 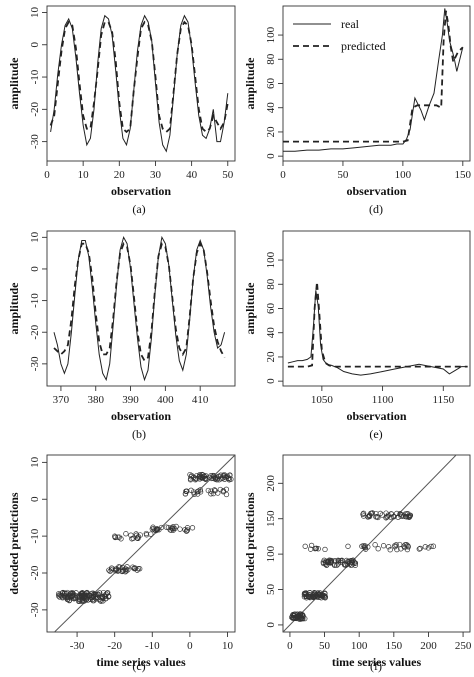 What do you see at coordinates (271, 156) in the screenshot?
I see `y-tick-label: 0` at bounding box center [271, 156].